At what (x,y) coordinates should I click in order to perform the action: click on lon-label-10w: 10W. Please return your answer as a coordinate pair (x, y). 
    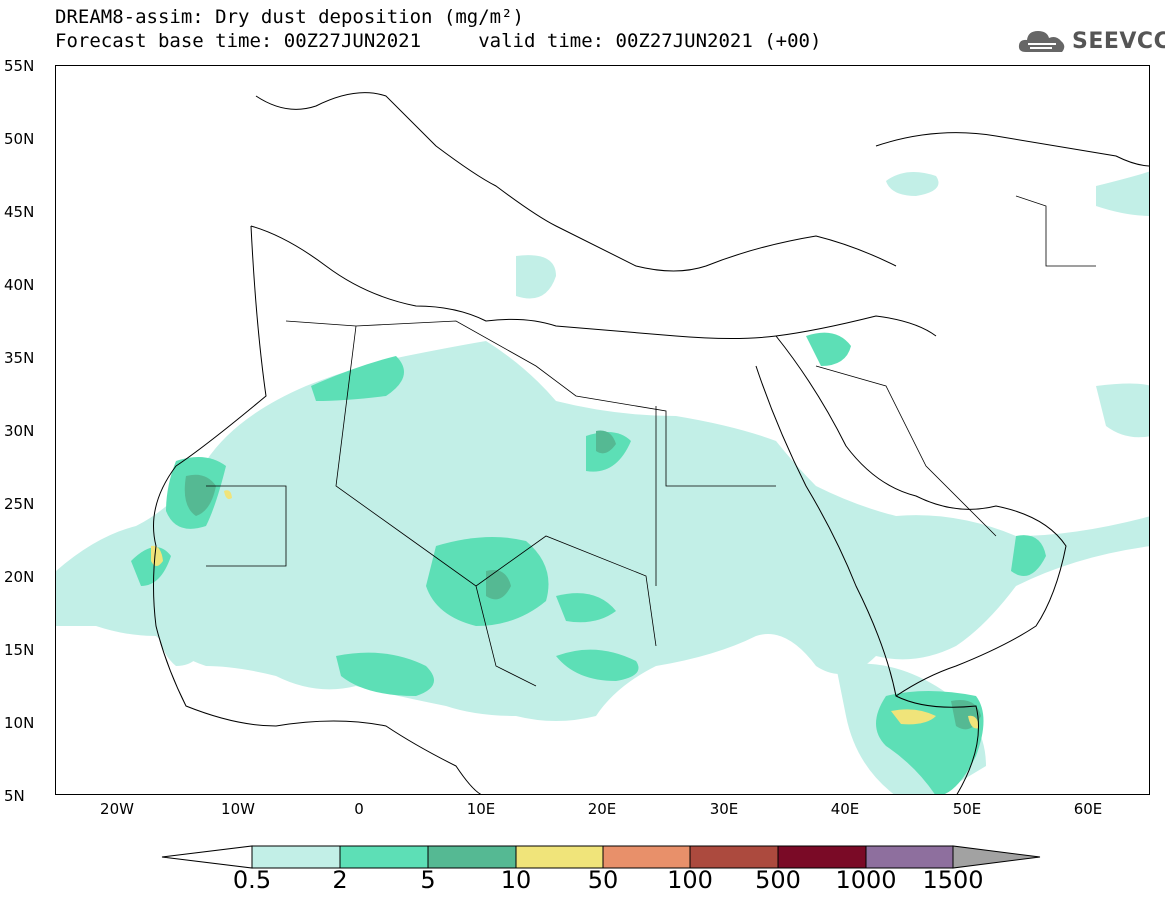
    Looking at the image, I should click on (238, 809).